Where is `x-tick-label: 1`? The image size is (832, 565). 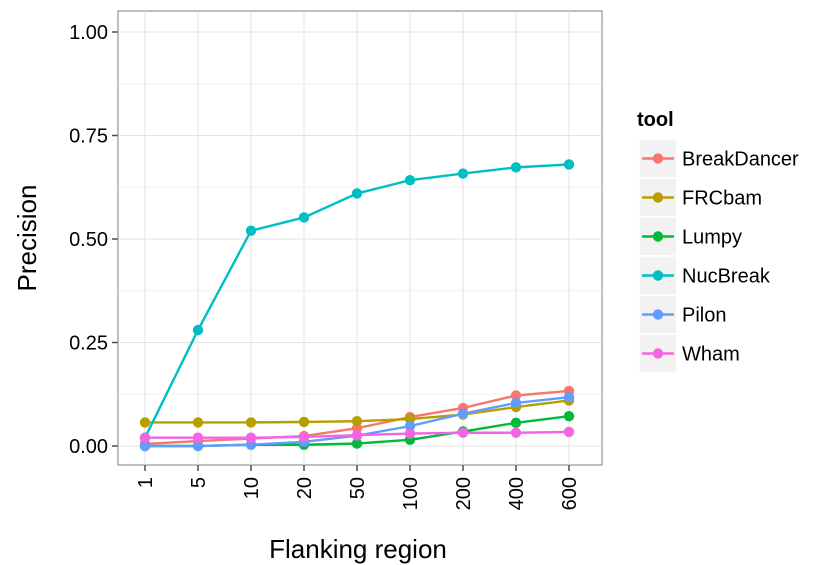
x-tick-label: 1 is located at coordinates (146, 482).